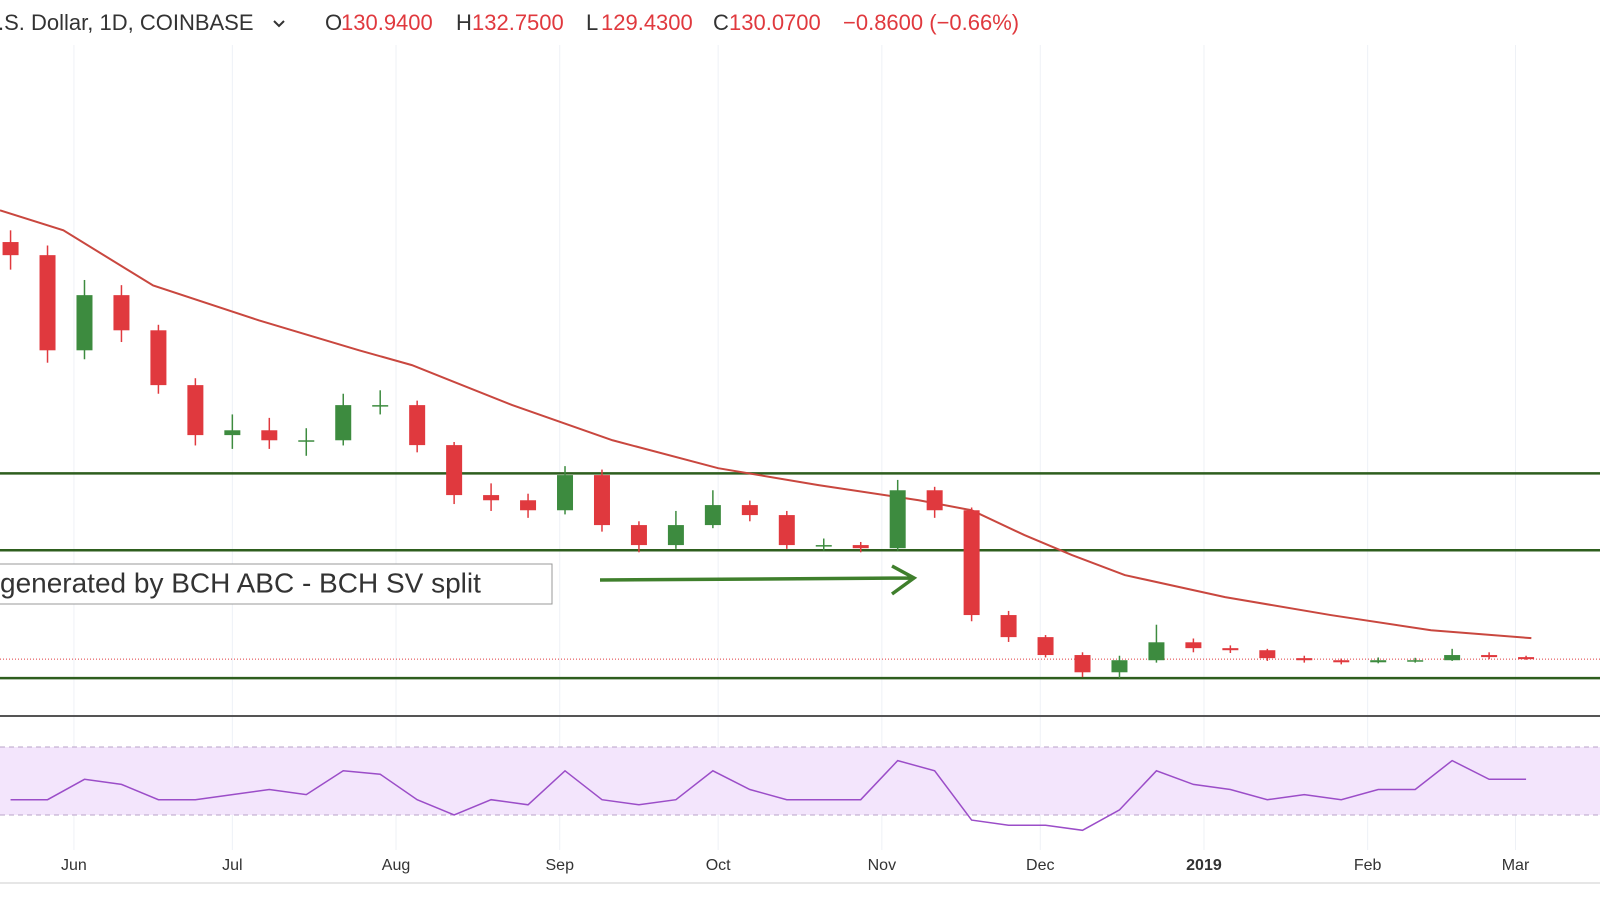 The image size is (1600, 900). I want to click on caret, so click(279, 24).